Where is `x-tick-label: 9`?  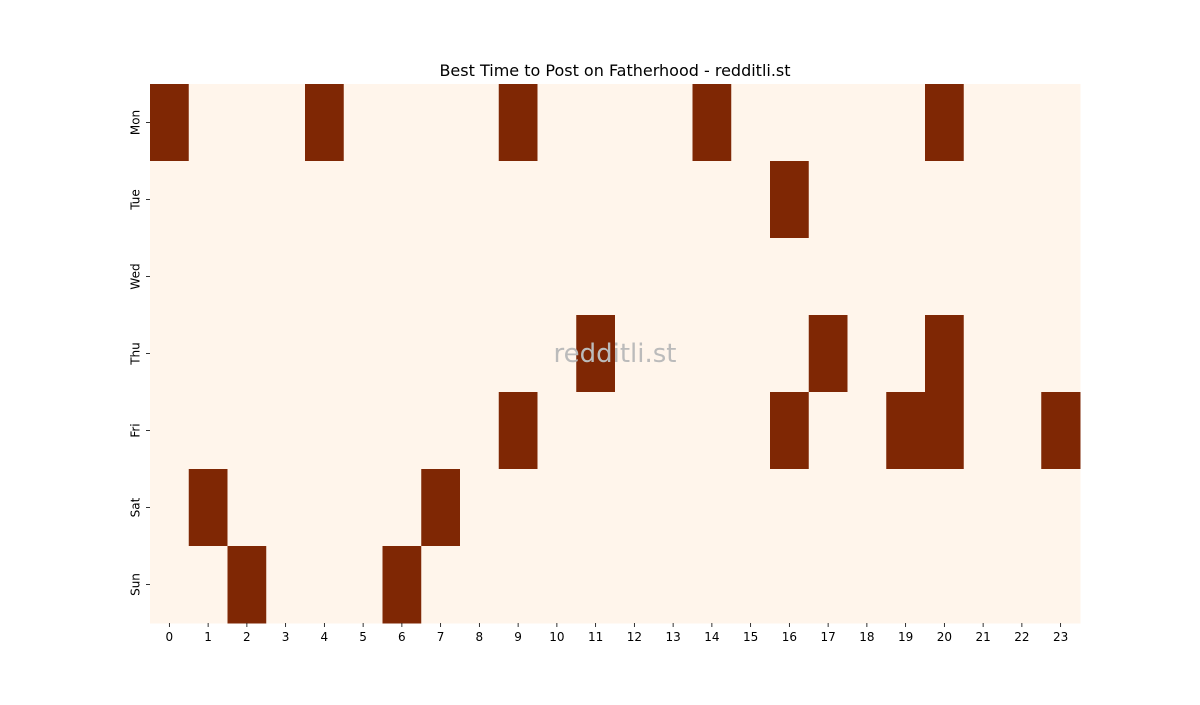 x-tick-label: 9 is located at coordinates (518, 637).